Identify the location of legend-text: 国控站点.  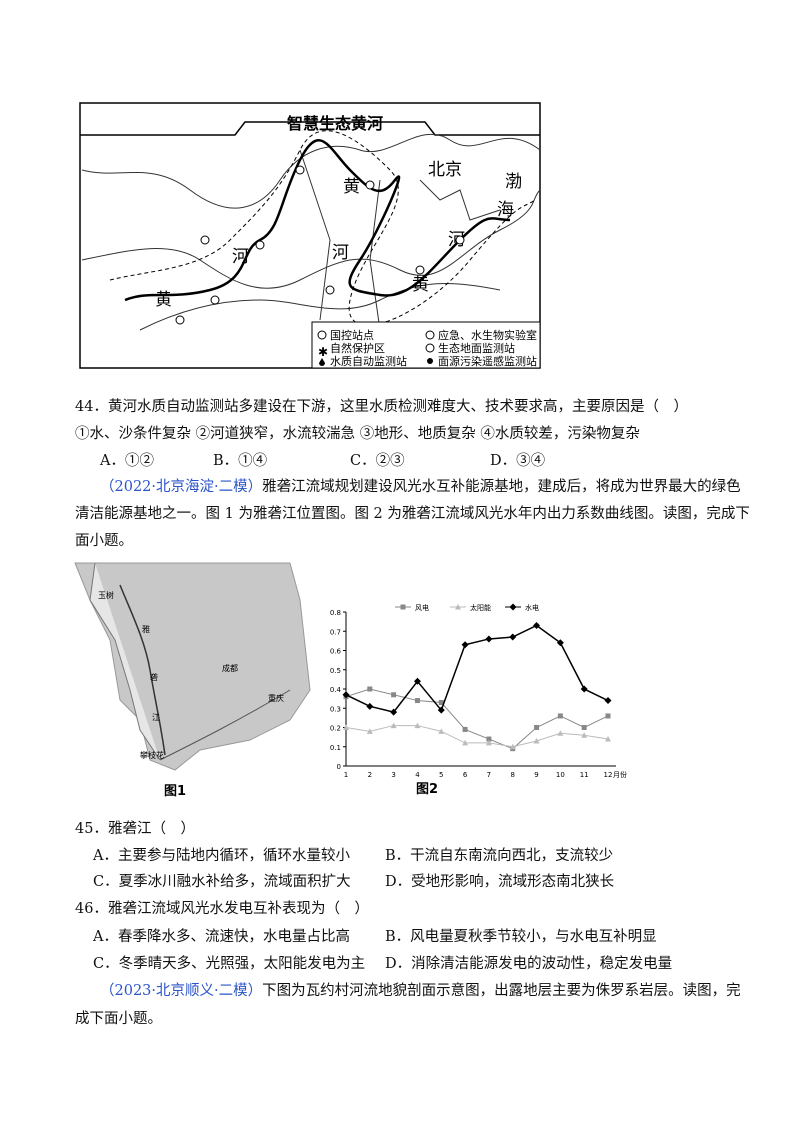
(352, 335).